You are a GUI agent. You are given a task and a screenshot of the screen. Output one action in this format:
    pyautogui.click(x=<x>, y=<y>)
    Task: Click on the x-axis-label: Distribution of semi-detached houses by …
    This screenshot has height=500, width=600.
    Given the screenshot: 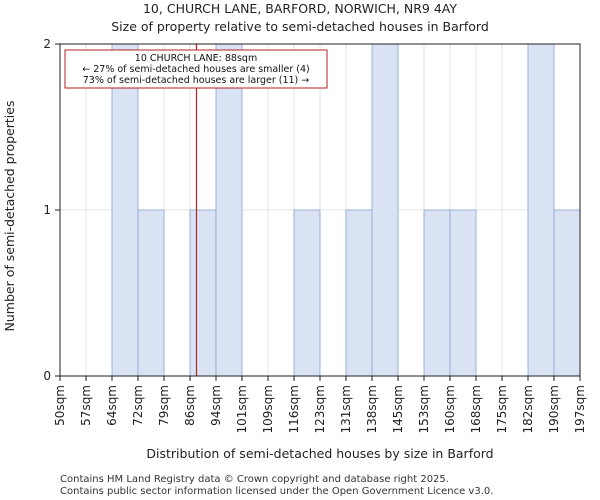 What is the action you would take?
    pyautogui.click(x=319, y=453)
    